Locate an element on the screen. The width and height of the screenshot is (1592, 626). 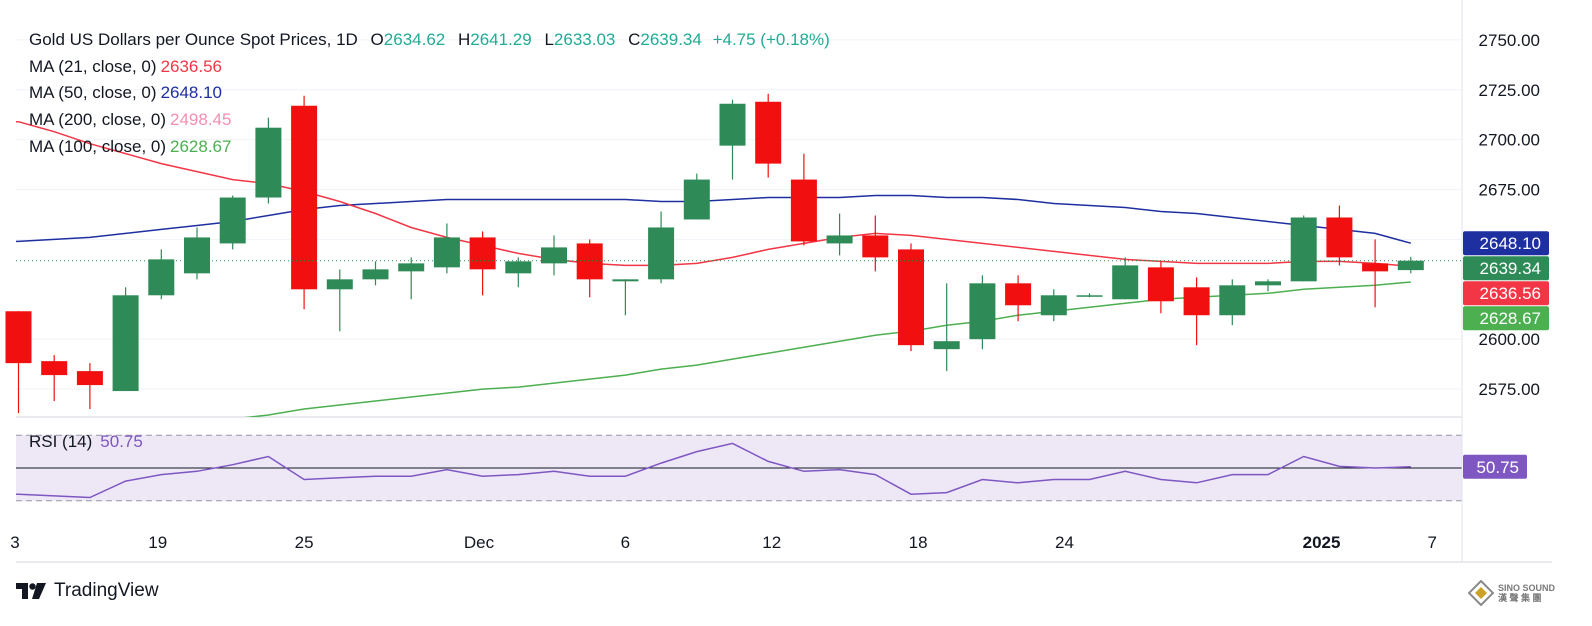
sino-sound-watermark: SINO SOUND 漢 聲 集 團 is located at coordinates (1511, 593).